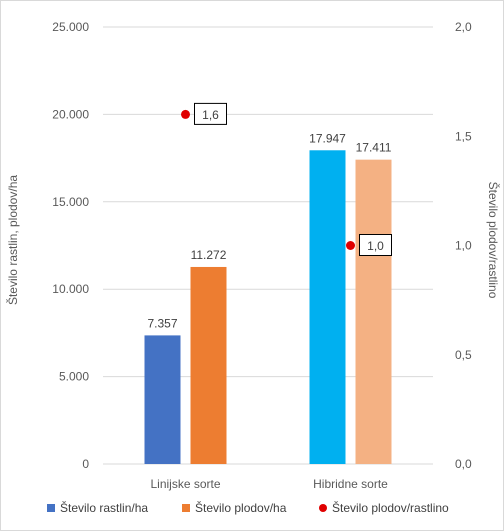 The height and width of the screenshot is (531, 504). Describe the element at coordinates (70, 202) in the screenshot. I see `y-tick-label: 15.000` at that location.